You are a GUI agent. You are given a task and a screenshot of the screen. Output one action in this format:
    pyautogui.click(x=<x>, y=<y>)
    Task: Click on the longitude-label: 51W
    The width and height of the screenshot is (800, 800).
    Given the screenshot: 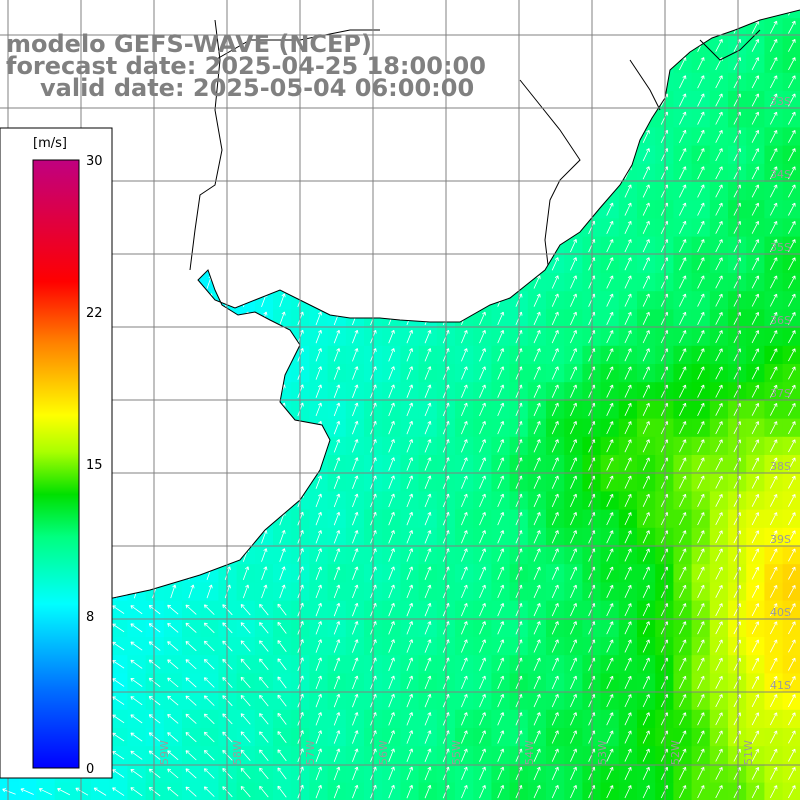 What is the action you would take?
    pyautogui.click(x=748, y=752)
    